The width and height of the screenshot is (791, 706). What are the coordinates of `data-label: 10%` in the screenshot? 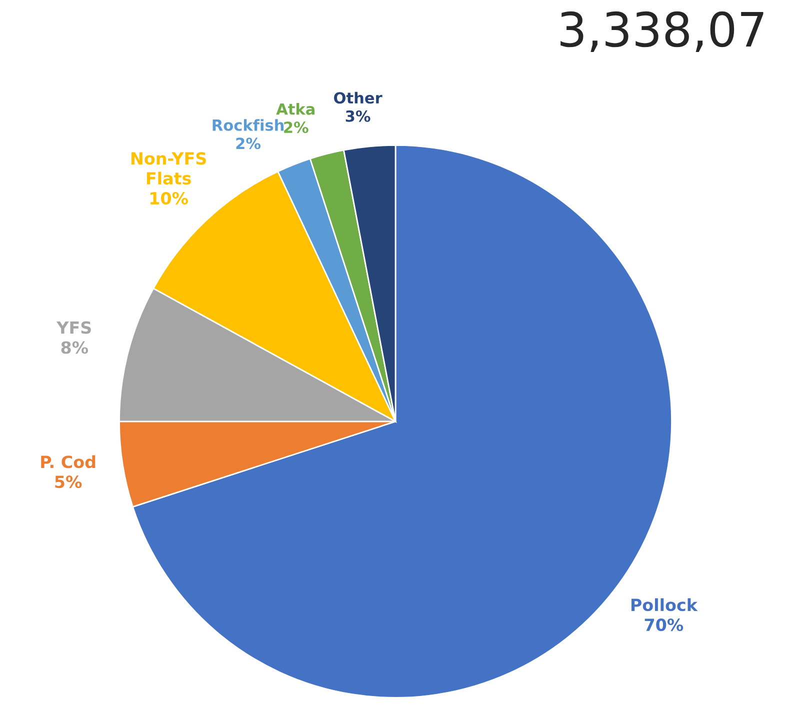 It's located at (169, 198).